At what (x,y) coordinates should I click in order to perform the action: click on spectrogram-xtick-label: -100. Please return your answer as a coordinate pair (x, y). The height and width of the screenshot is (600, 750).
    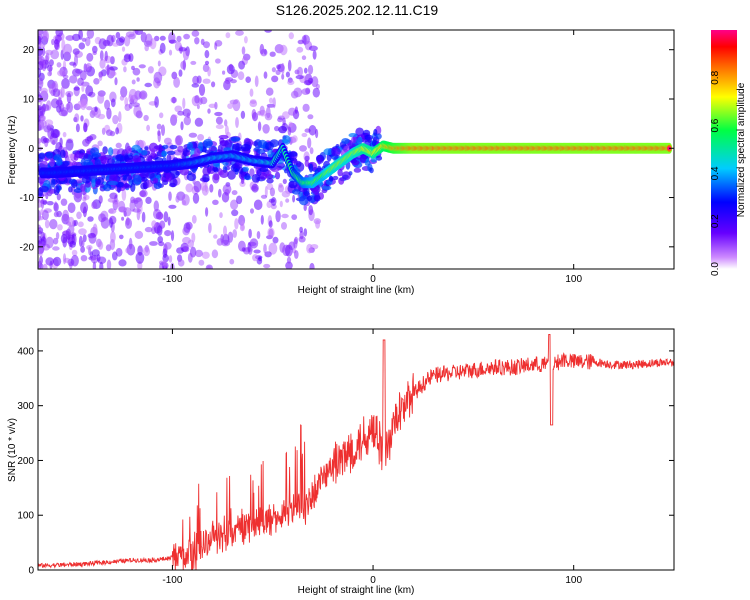
    Looking at the image, I should click on (172, 279).